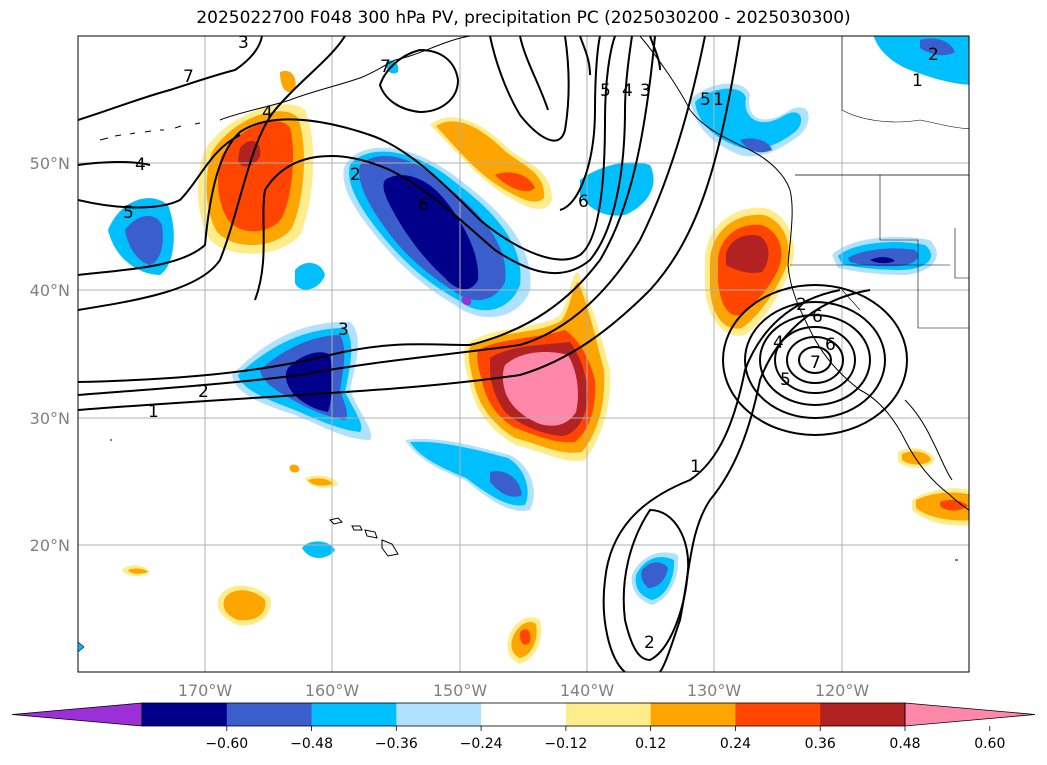 The height and width of the screenshot is (765, 1047). I want to click on precip-positive-blob-sw-small, so click(244, 605).